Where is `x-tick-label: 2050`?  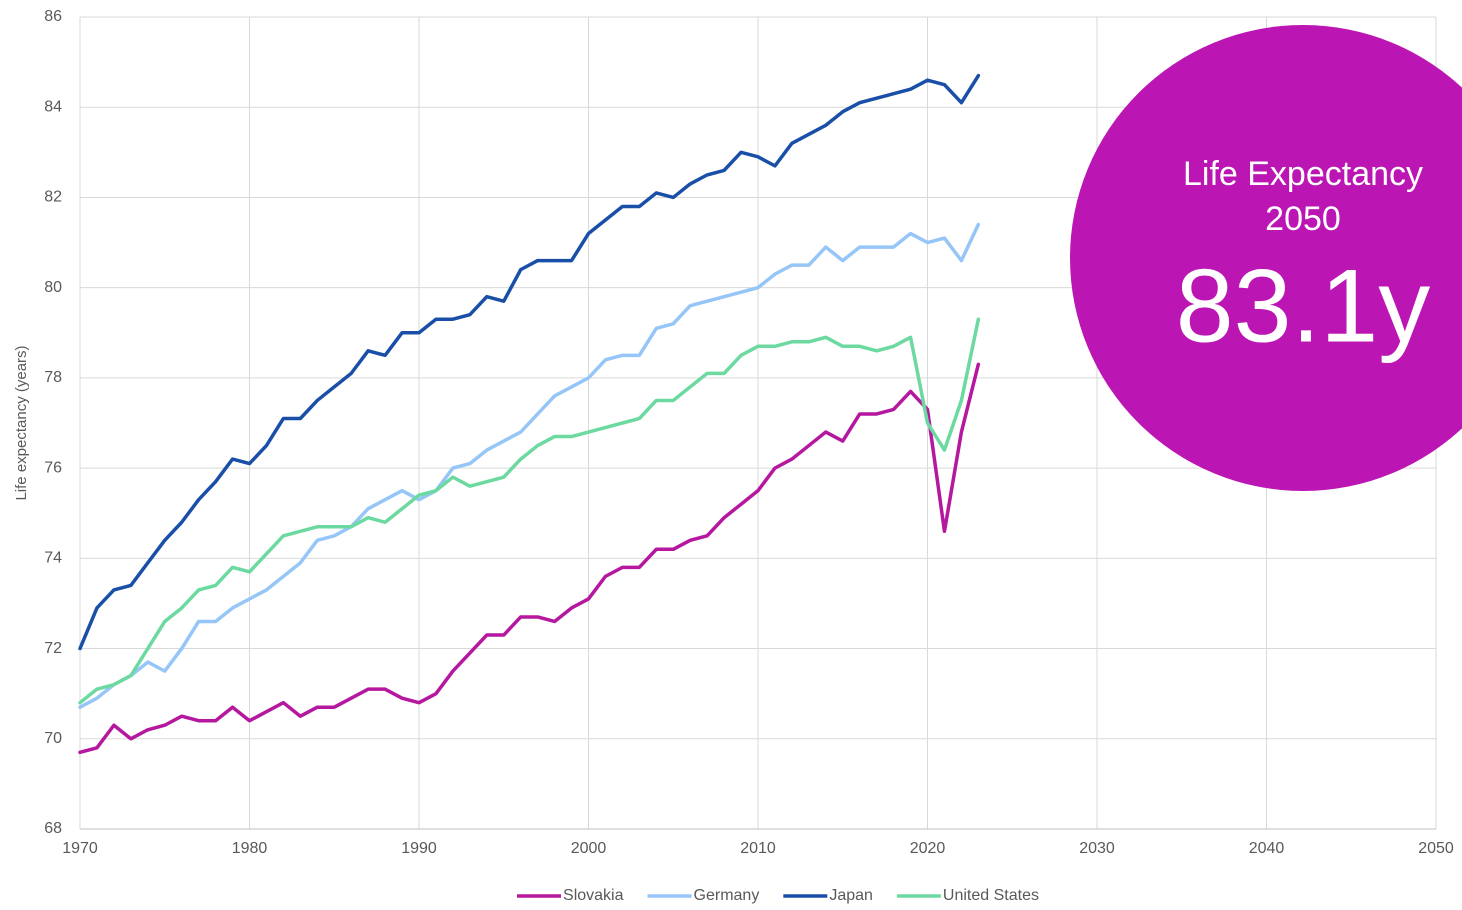 x-tick-label: 2050 is located at coordinates (1436, 848).